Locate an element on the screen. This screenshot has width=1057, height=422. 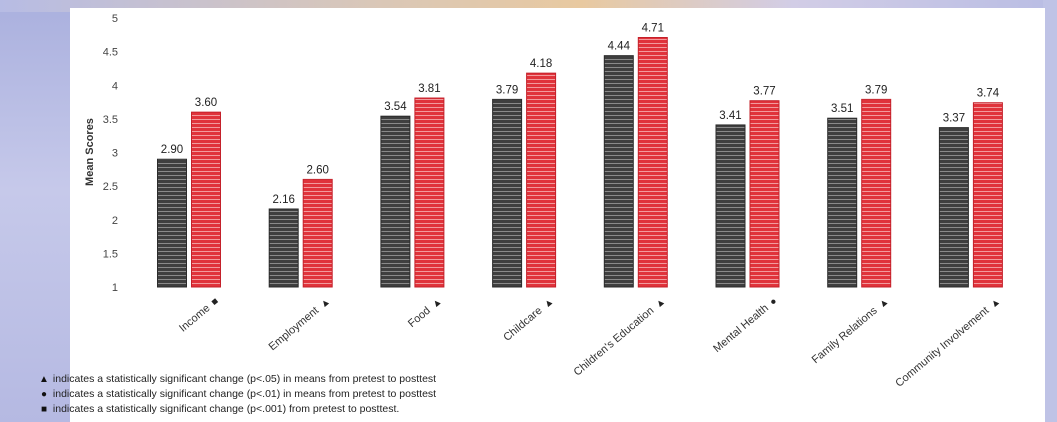
data-label: 4.44 is located at coordinates (619, 47).